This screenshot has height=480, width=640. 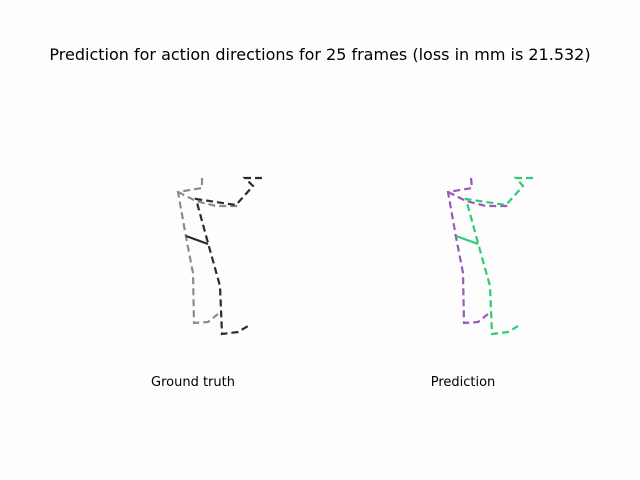 What do you see at coordinates (228, 256) in the screenshot?
I see `gt-right-limbs` at bounding box center [228, 256].